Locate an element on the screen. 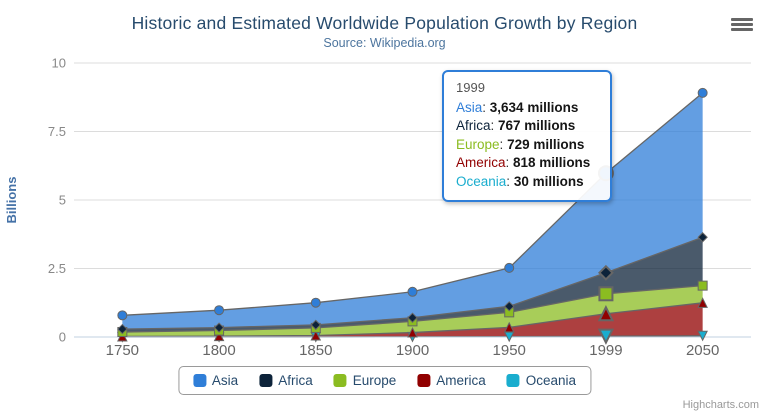 The image size is (769, 416). legend-item-america: America is located at coordinates (451, 380).